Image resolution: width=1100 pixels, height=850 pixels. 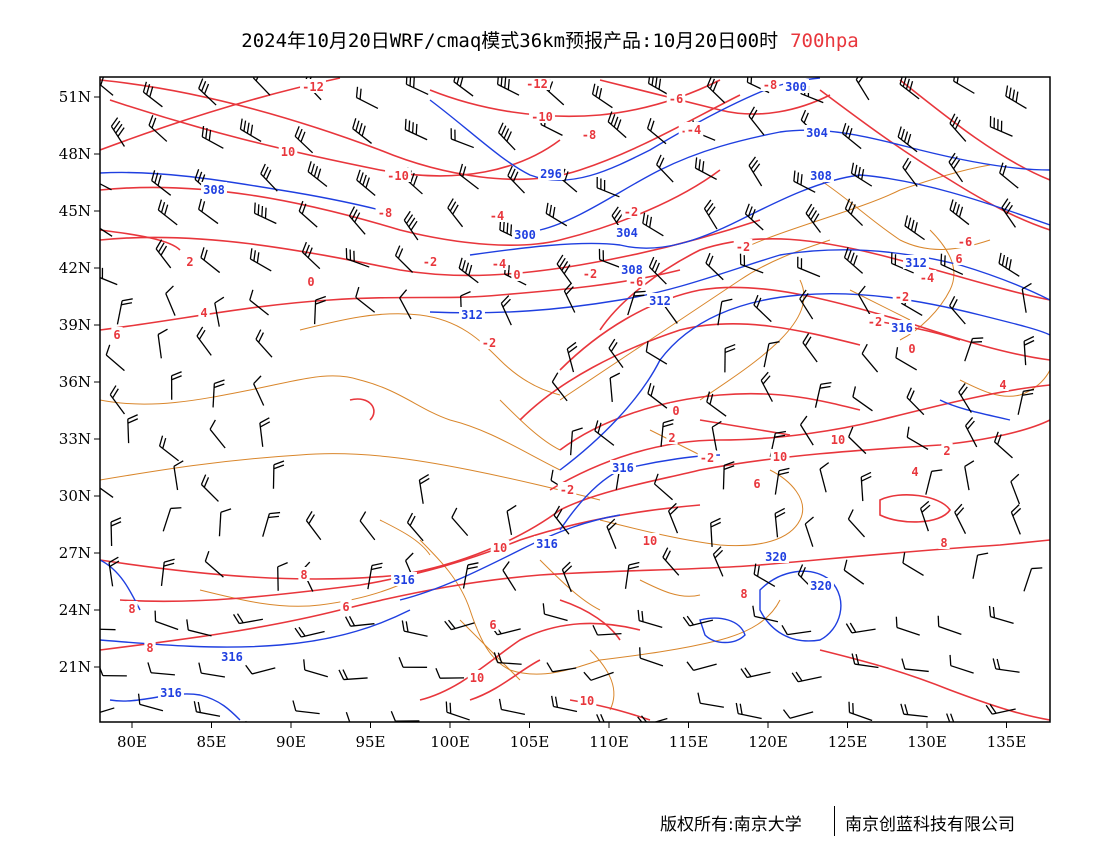 I want to click on temperature-label: 4, so click(x=203, y=313).